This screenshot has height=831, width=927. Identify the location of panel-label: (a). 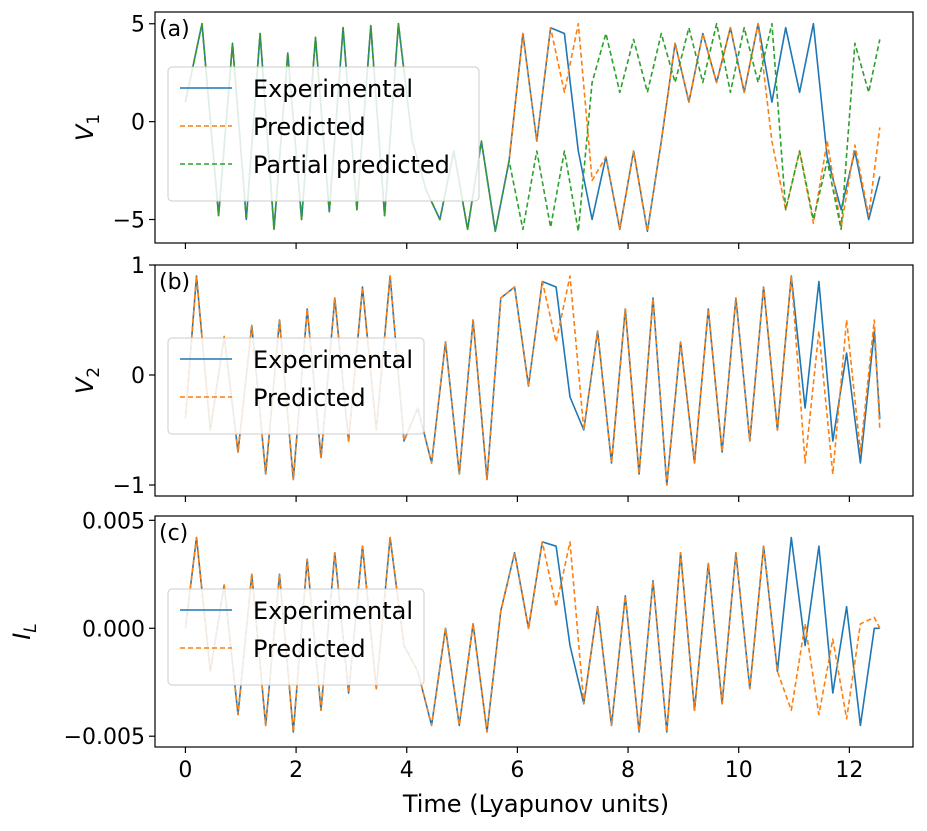
(174, 29).